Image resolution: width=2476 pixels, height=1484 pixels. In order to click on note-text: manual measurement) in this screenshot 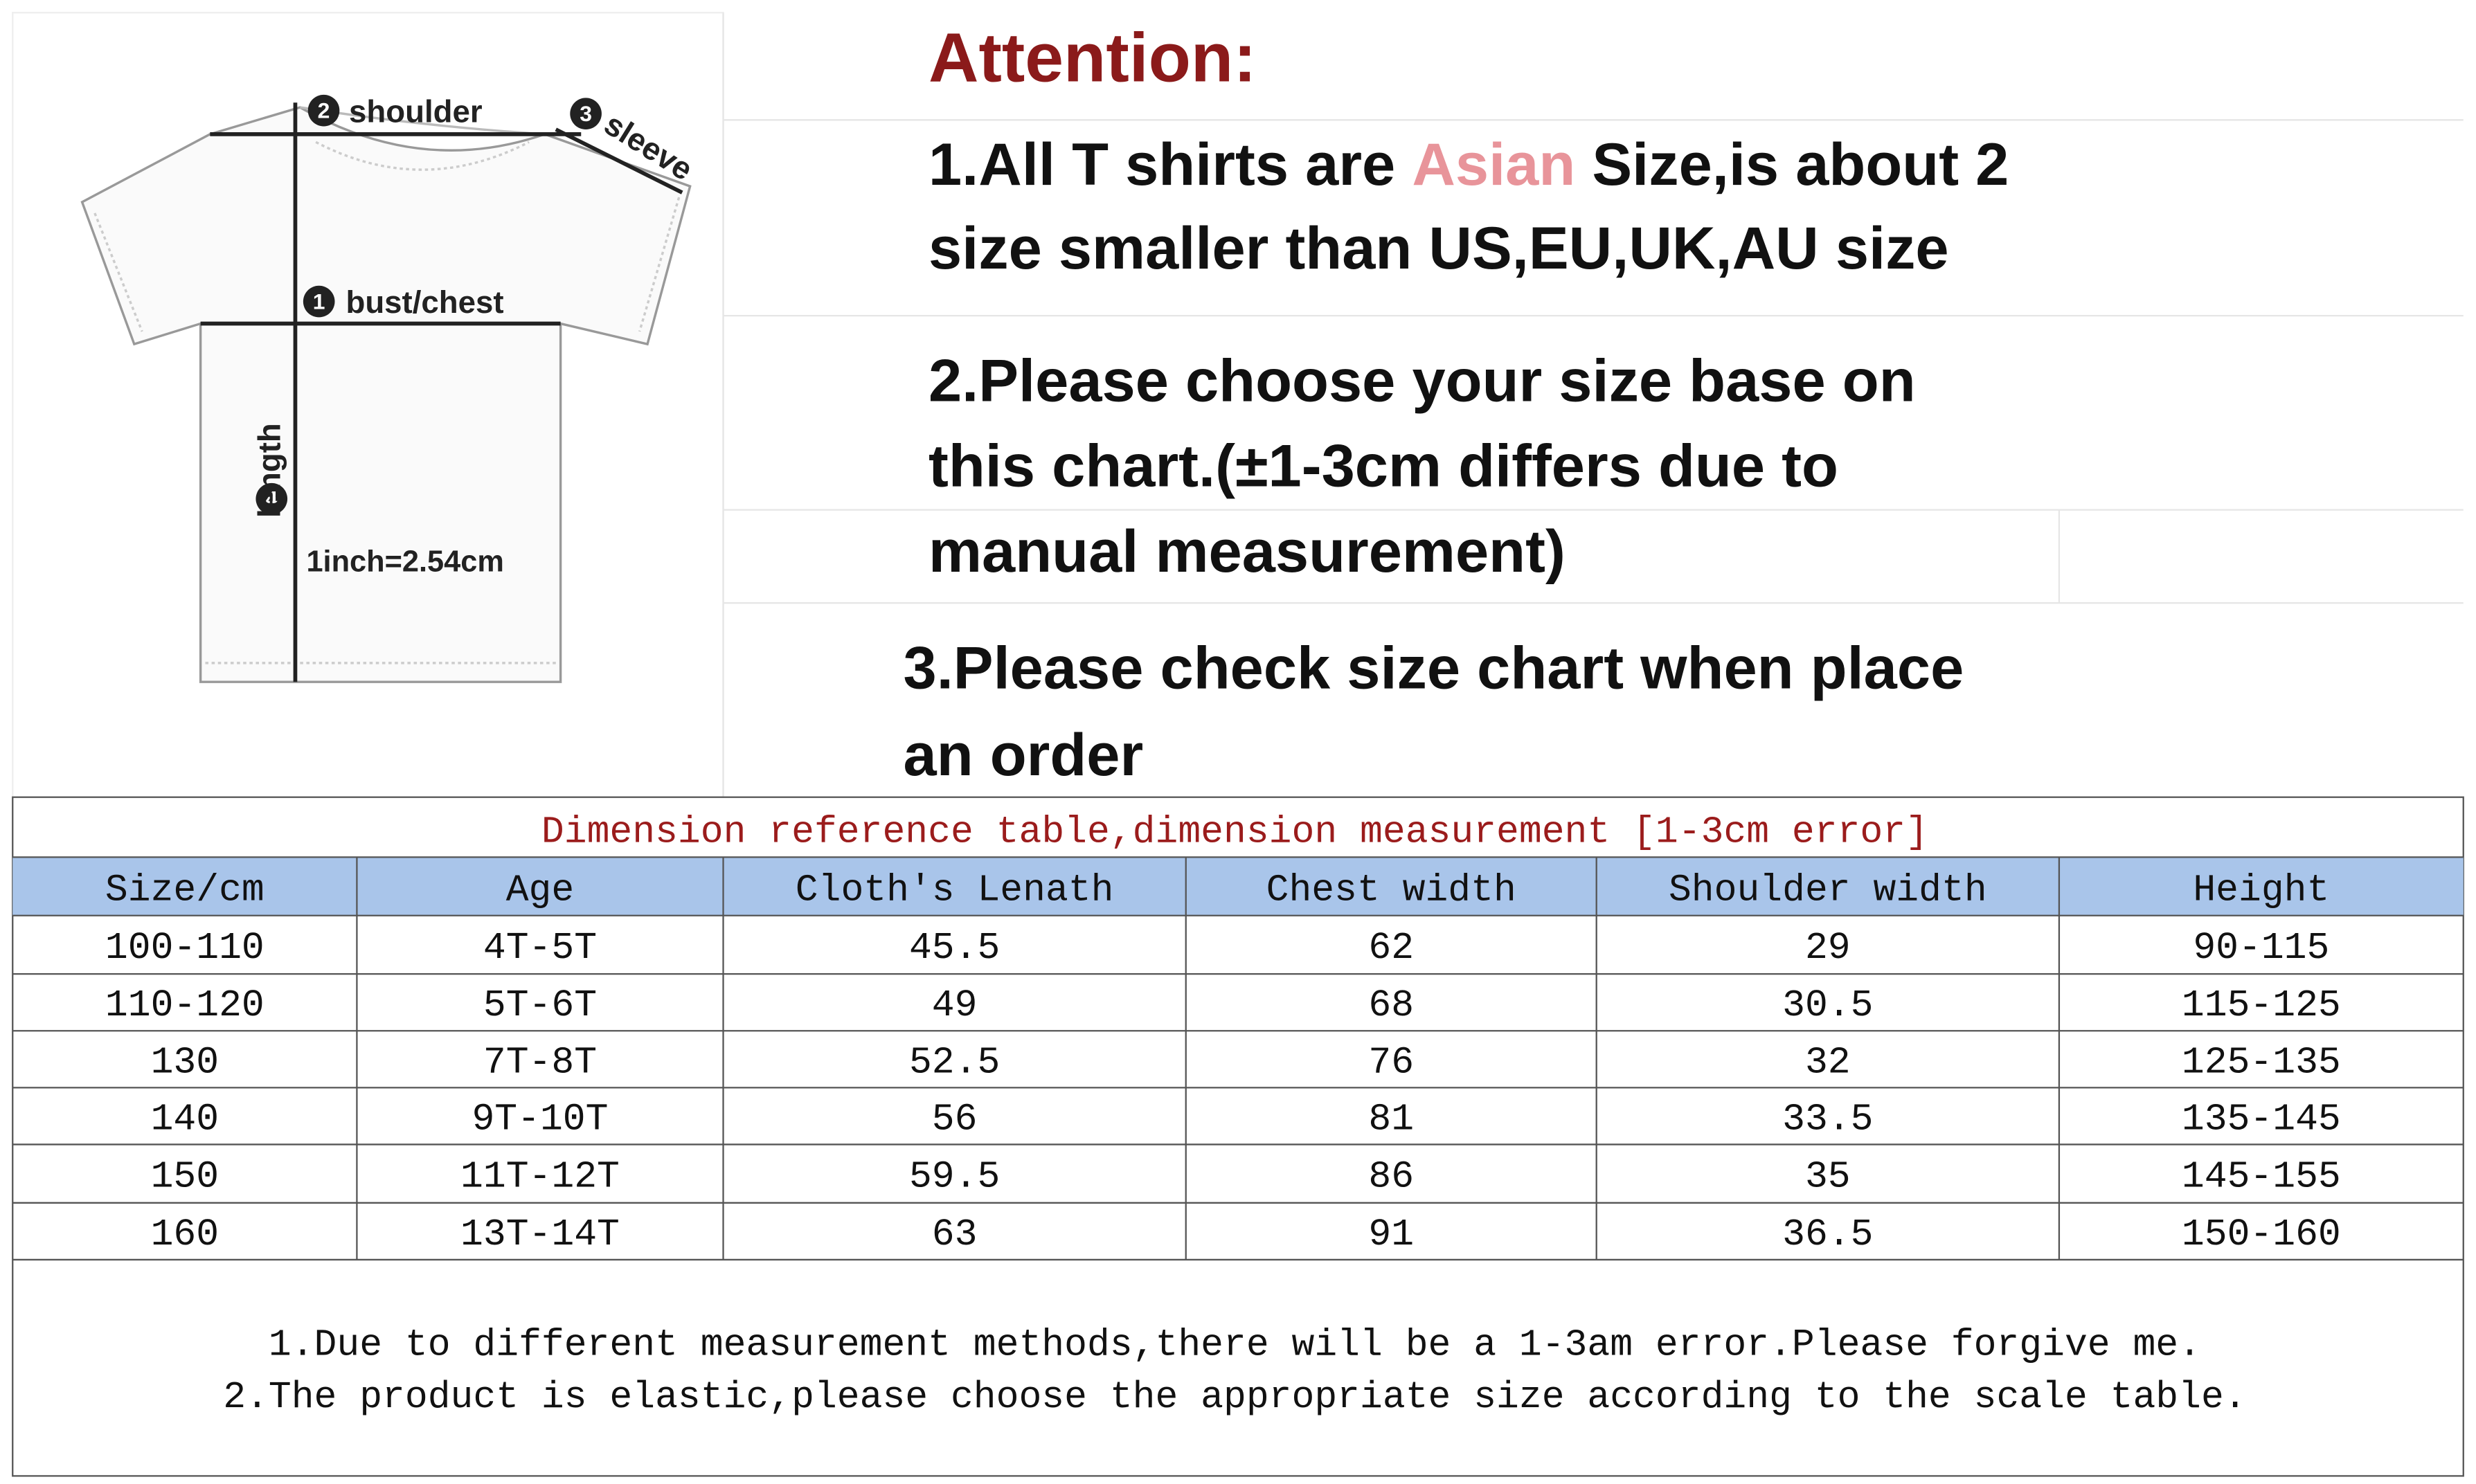, I will do `click(1247, 551)`.